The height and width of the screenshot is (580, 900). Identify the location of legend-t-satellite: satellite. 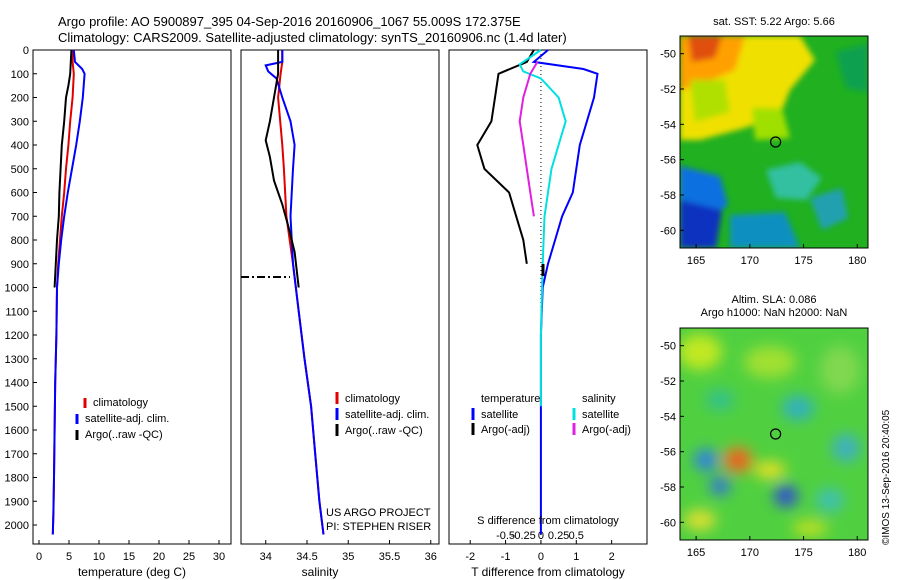
(499, 415).